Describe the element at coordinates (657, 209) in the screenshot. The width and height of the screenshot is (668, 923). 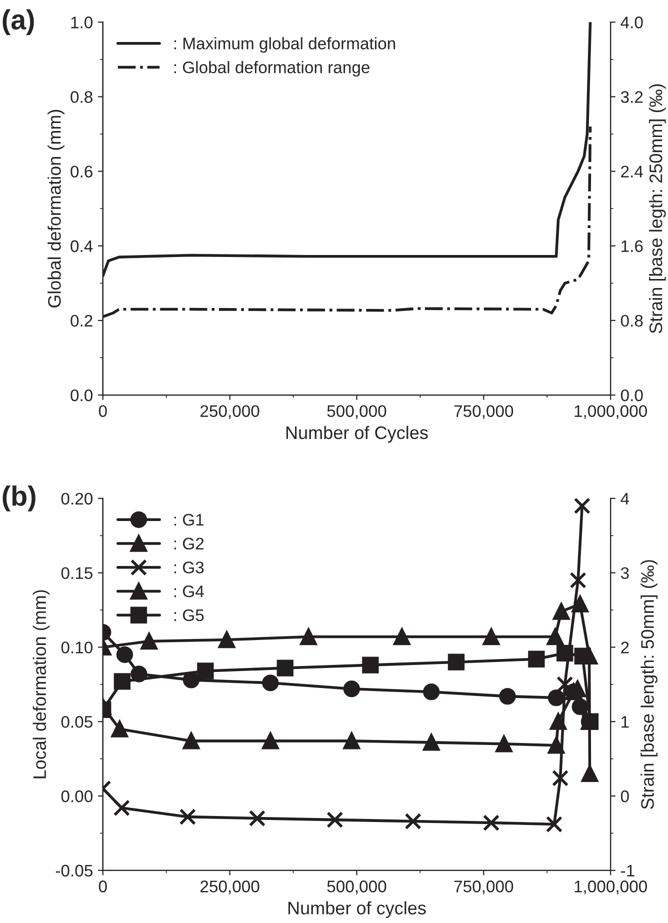
I see `y2-axis-title: Strain [base legth: 250mm] (‰)` at that location.